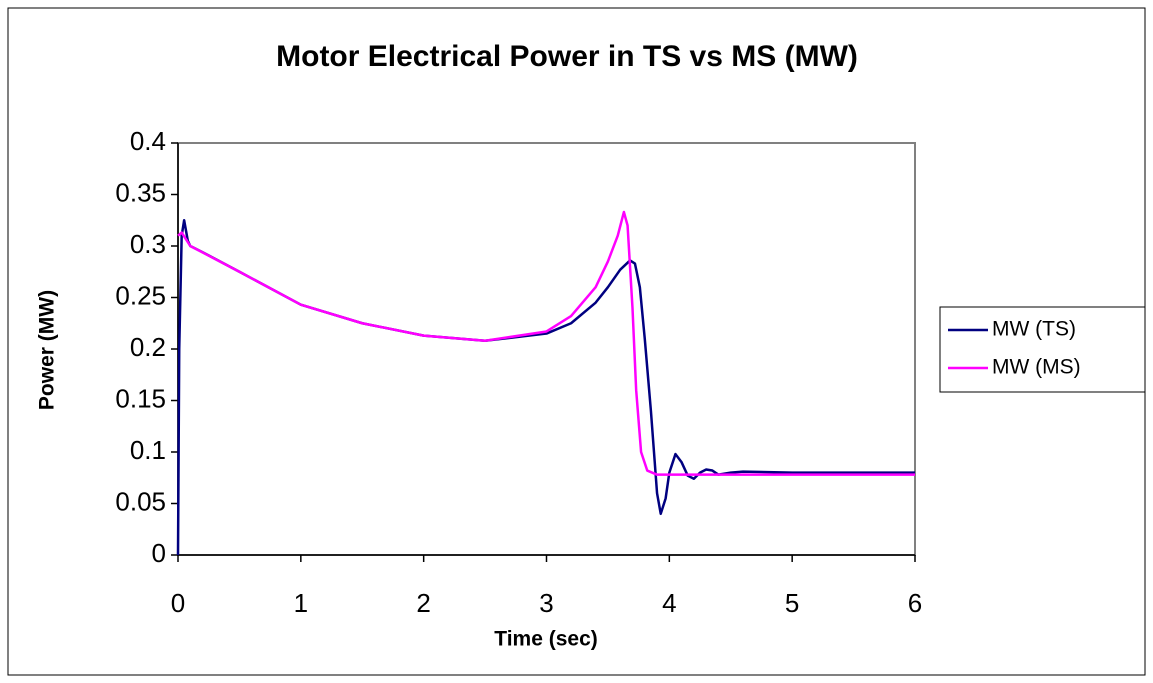 The width and height of the screenshot is (1153, 683). What do you see at coordinates (47, 350) in the screenshot?
I see `y-axis-label: Power (MW)` at bounding box center [47, 350].